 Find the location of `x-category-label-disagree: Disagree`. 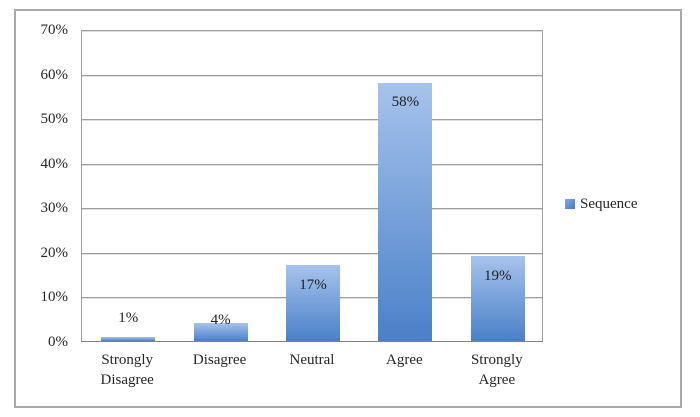

x-category-label-disagree: Disagree is located at coordinates (219, 360).